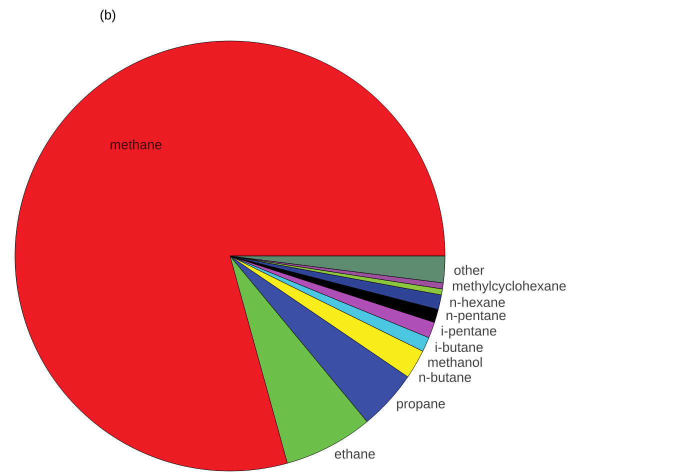 Image resolution: width=678 pixels, height=476 pixels. Describe the element at coordinates (459, 347) in the screenshot. I see `slice-label: i-butane` at that location.